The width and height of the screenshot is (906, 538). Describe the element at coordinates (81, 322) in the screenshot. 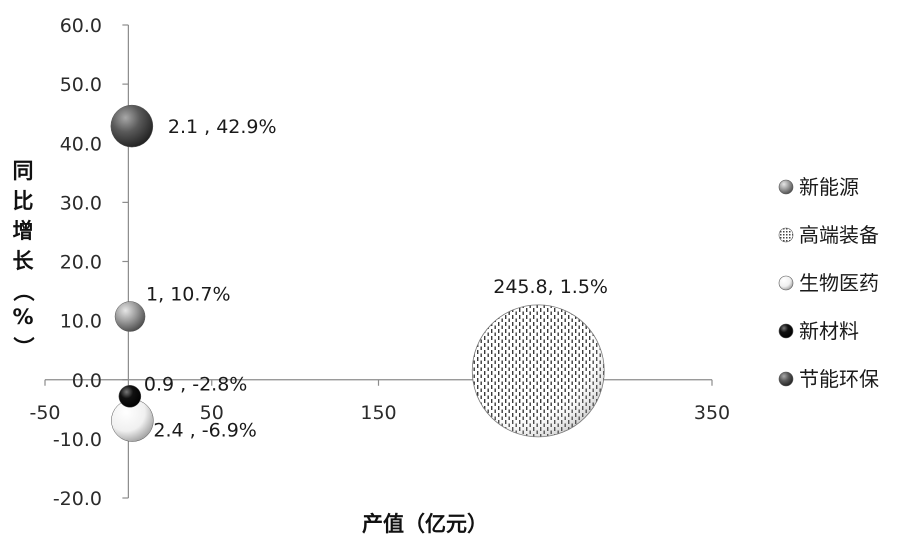

I see `y-tick-label: 10.0` at that location.